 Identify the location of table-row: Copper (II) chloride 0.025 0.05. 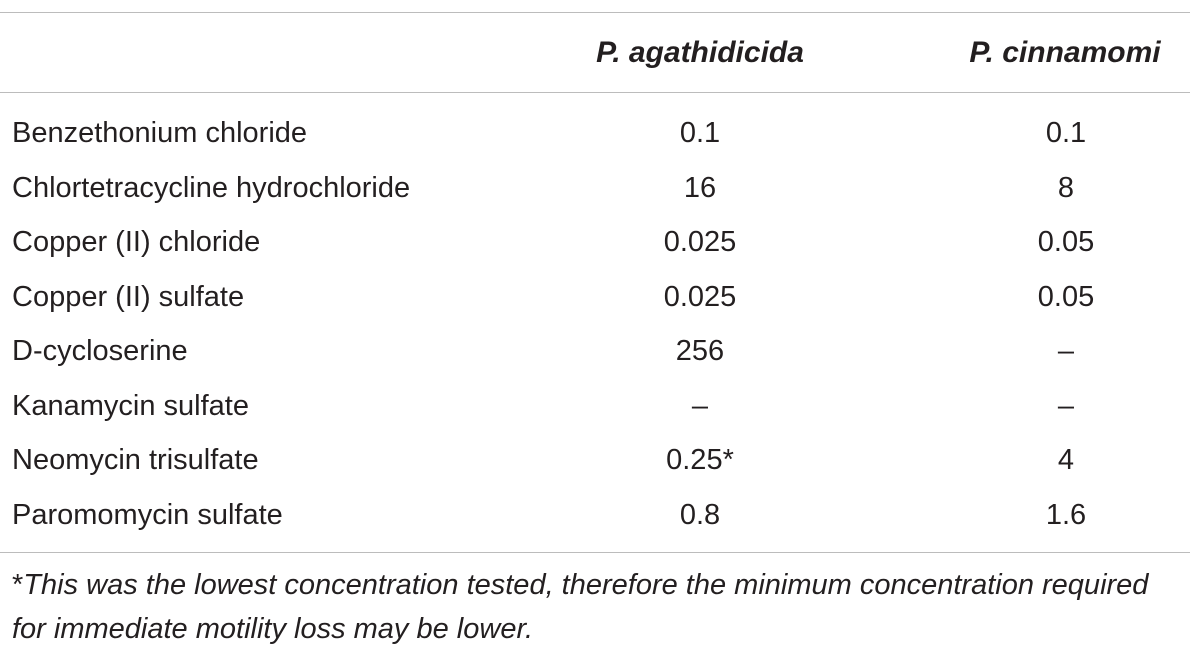
(595, 242).